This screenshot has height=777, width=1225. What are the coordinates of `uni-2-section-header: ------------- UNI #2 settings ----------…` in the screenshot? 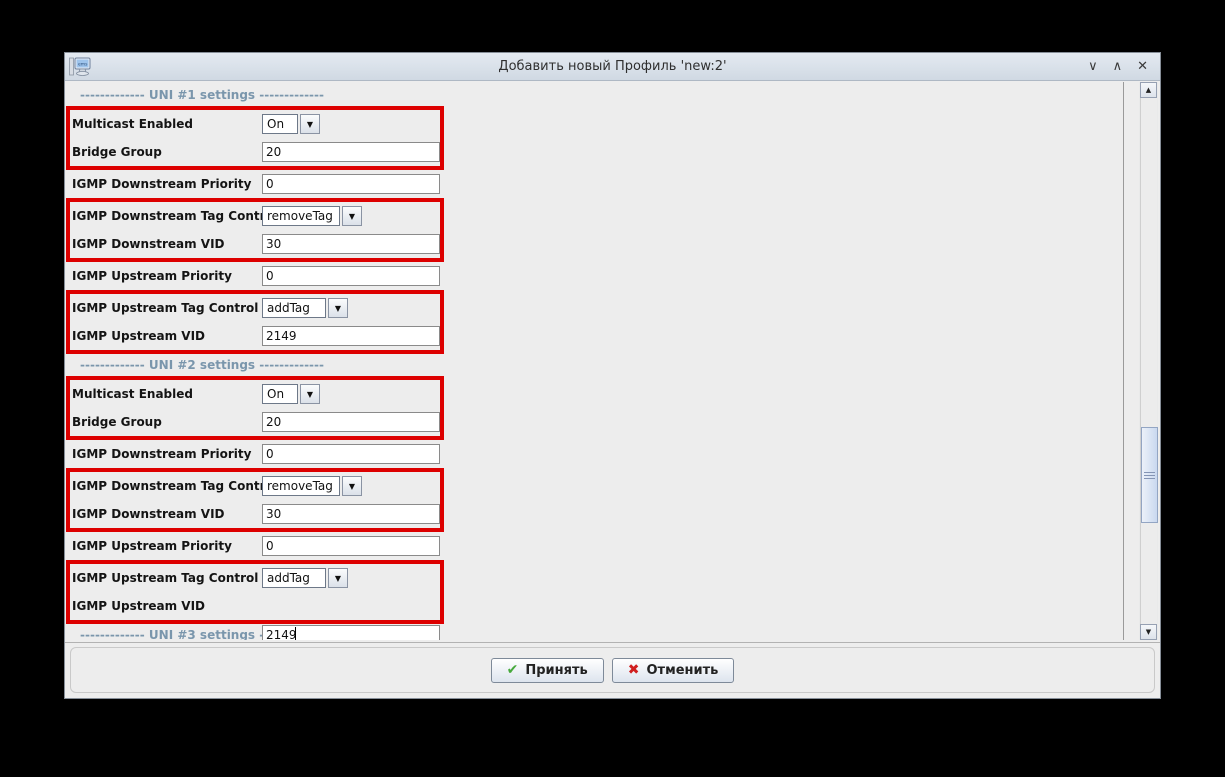 It's located at (202, 365).